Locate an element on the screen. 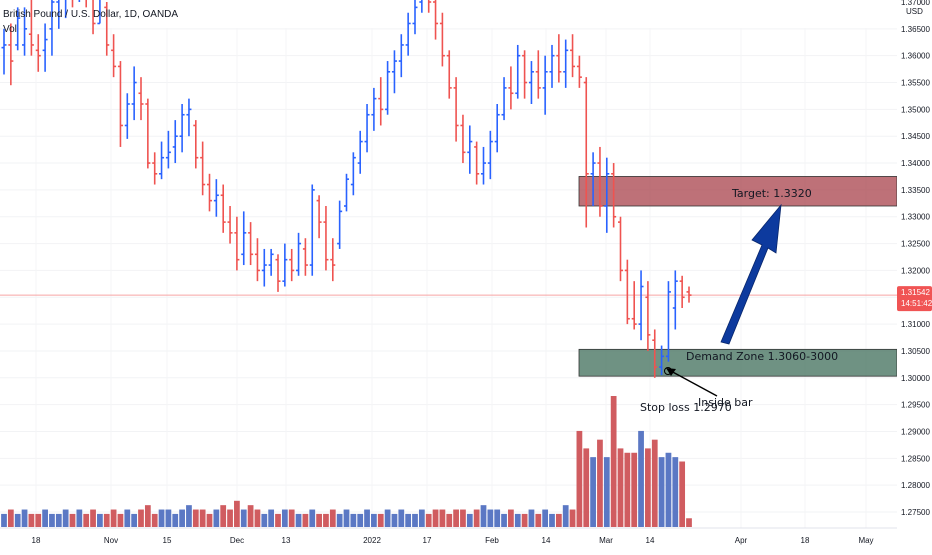 The height and width of the screenshot is (555, 932). price-tick-label: 1.31000 is located at coordinates (915, 324).